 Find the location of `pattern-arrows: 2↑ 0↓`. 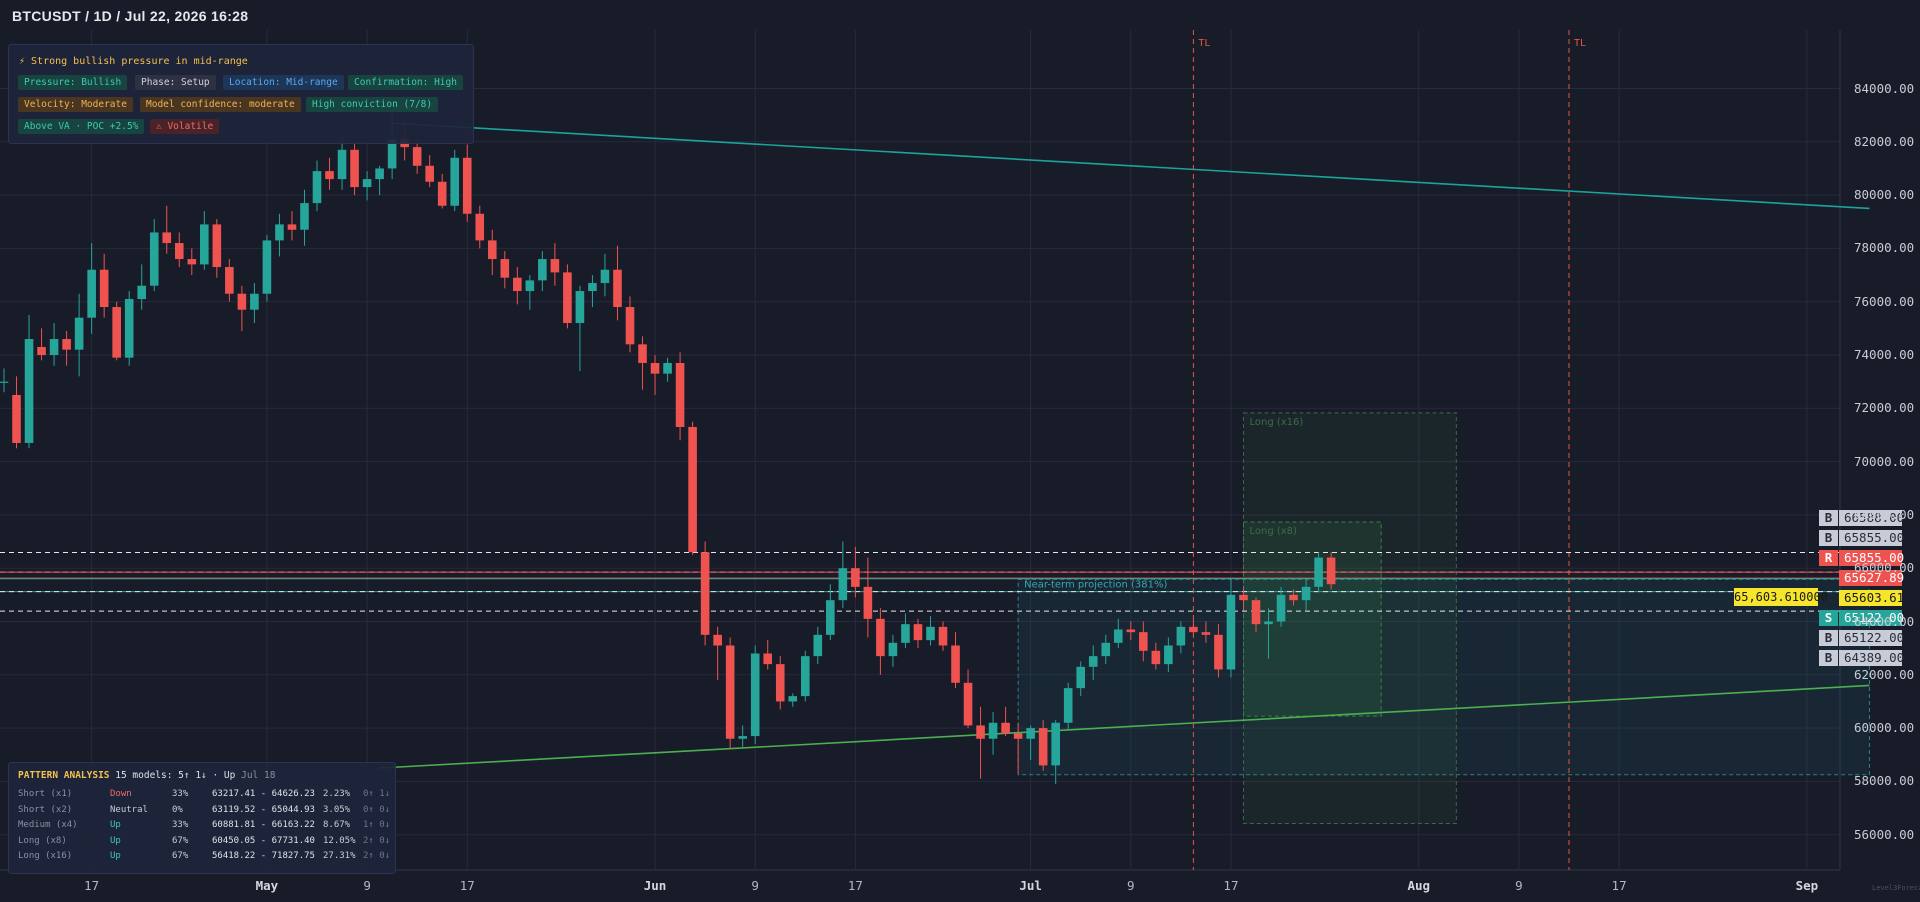

pattern-arrows: 2↑ 0↓ is located at coordinates (377, 856).